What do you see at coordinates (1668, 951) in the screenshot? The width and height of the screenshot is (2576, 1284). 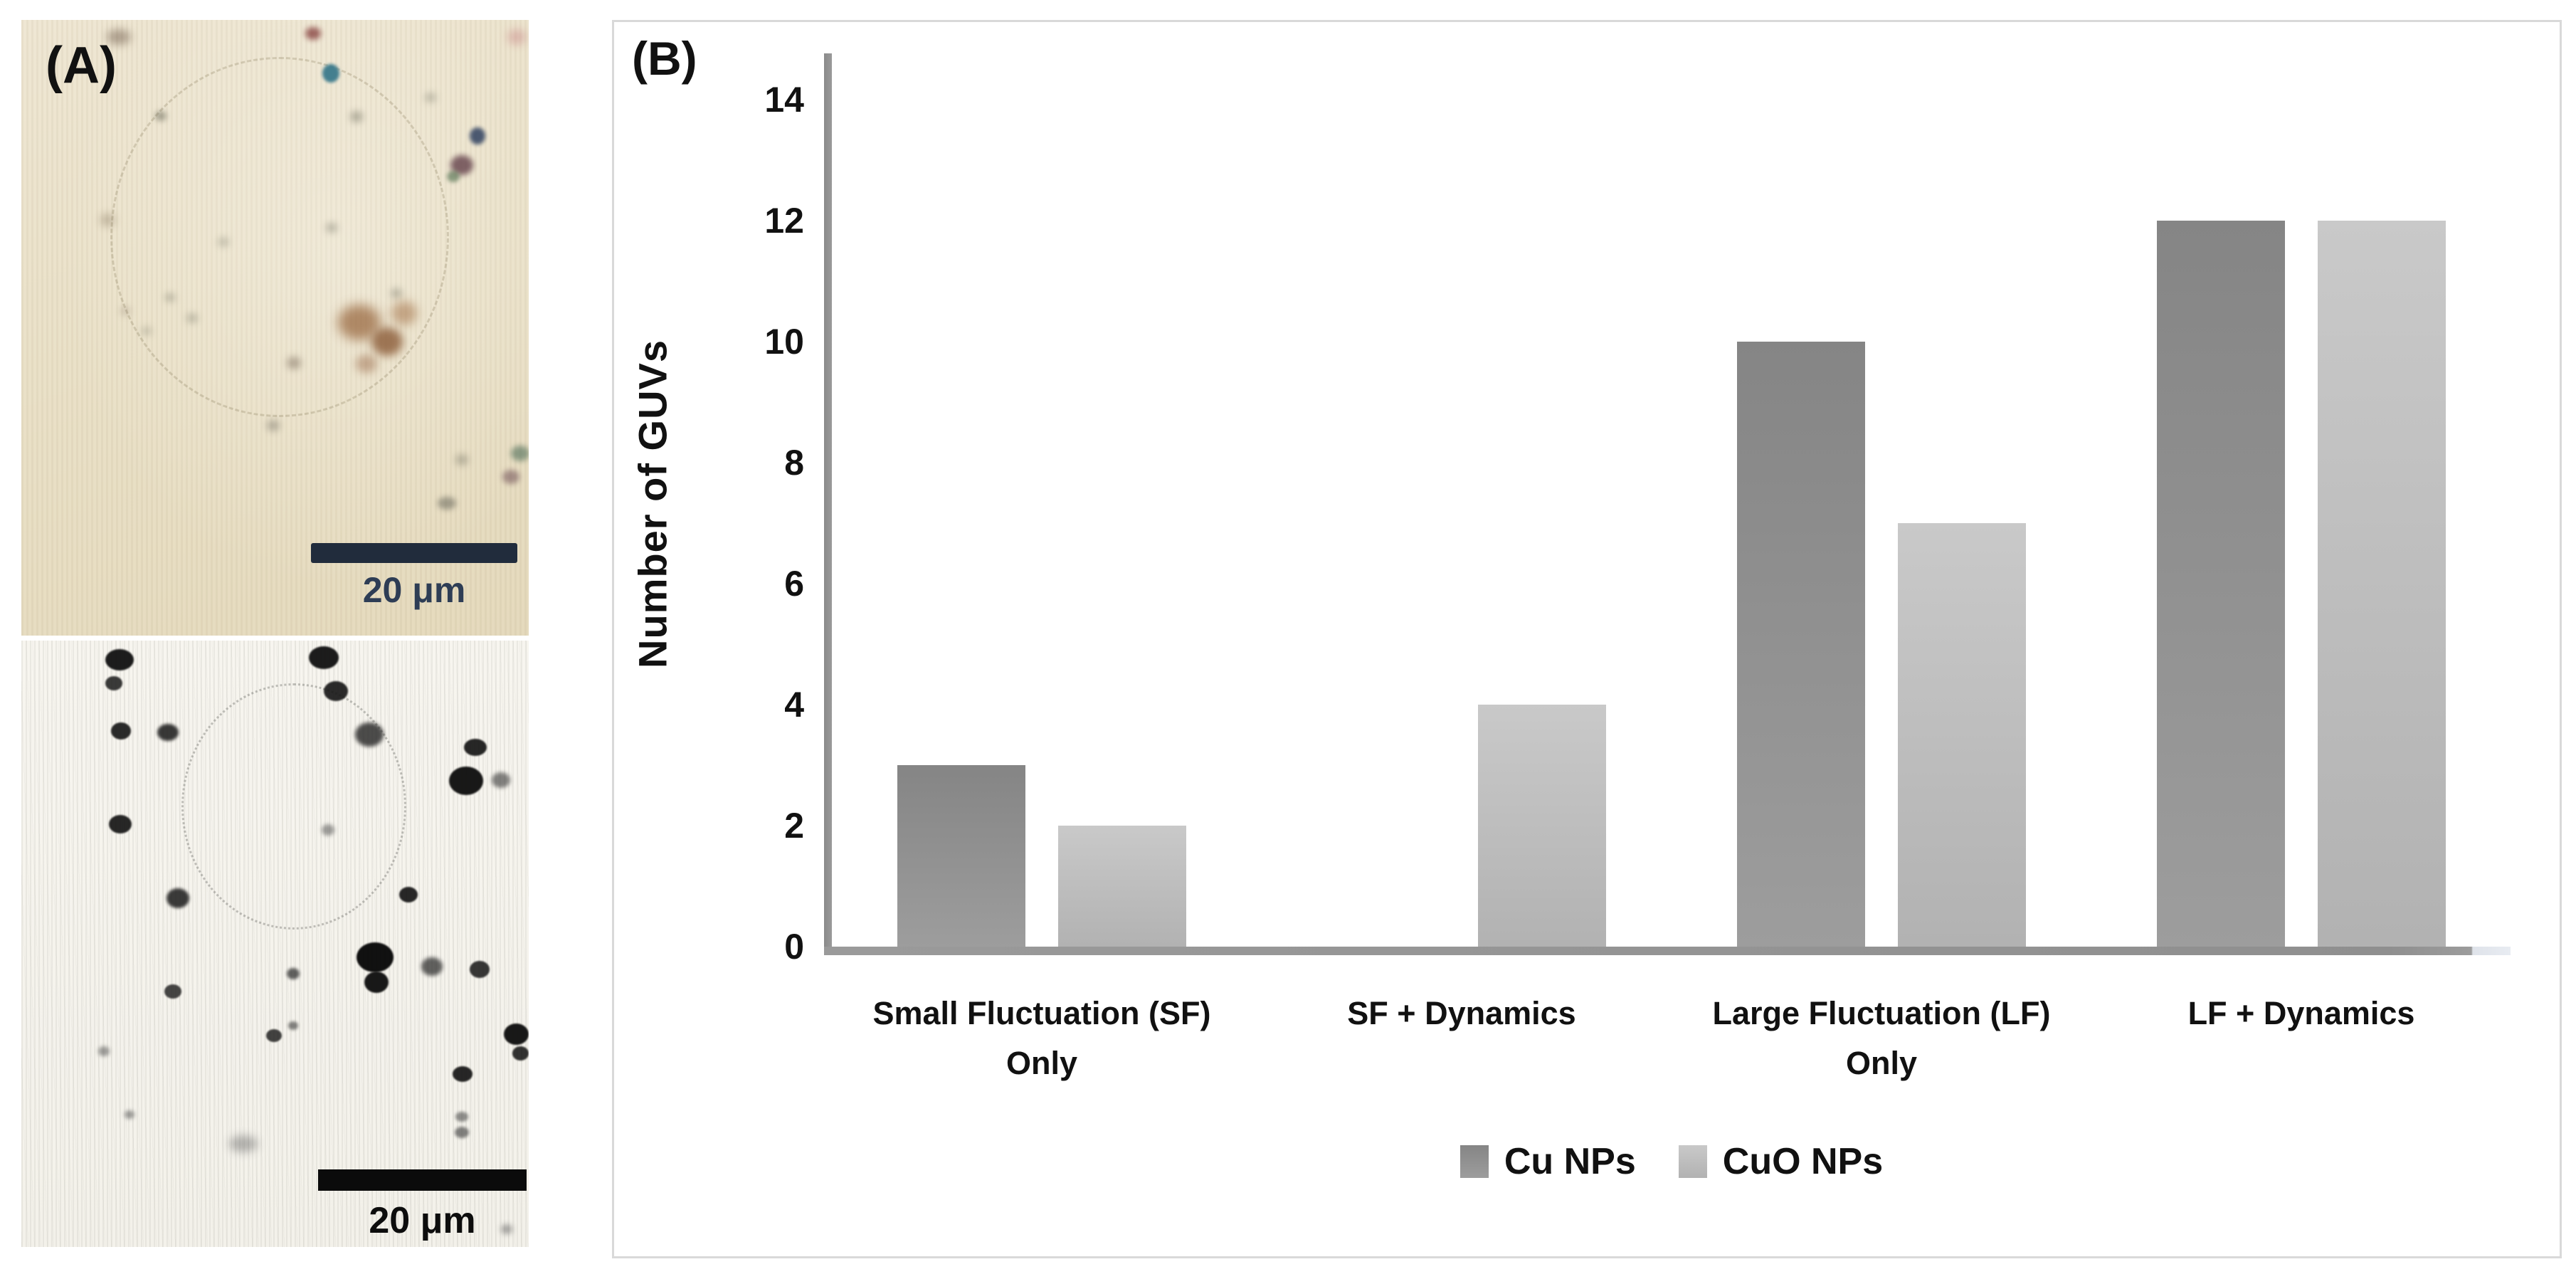 I see `x-axis-line` at bounding box center [1668, 951].